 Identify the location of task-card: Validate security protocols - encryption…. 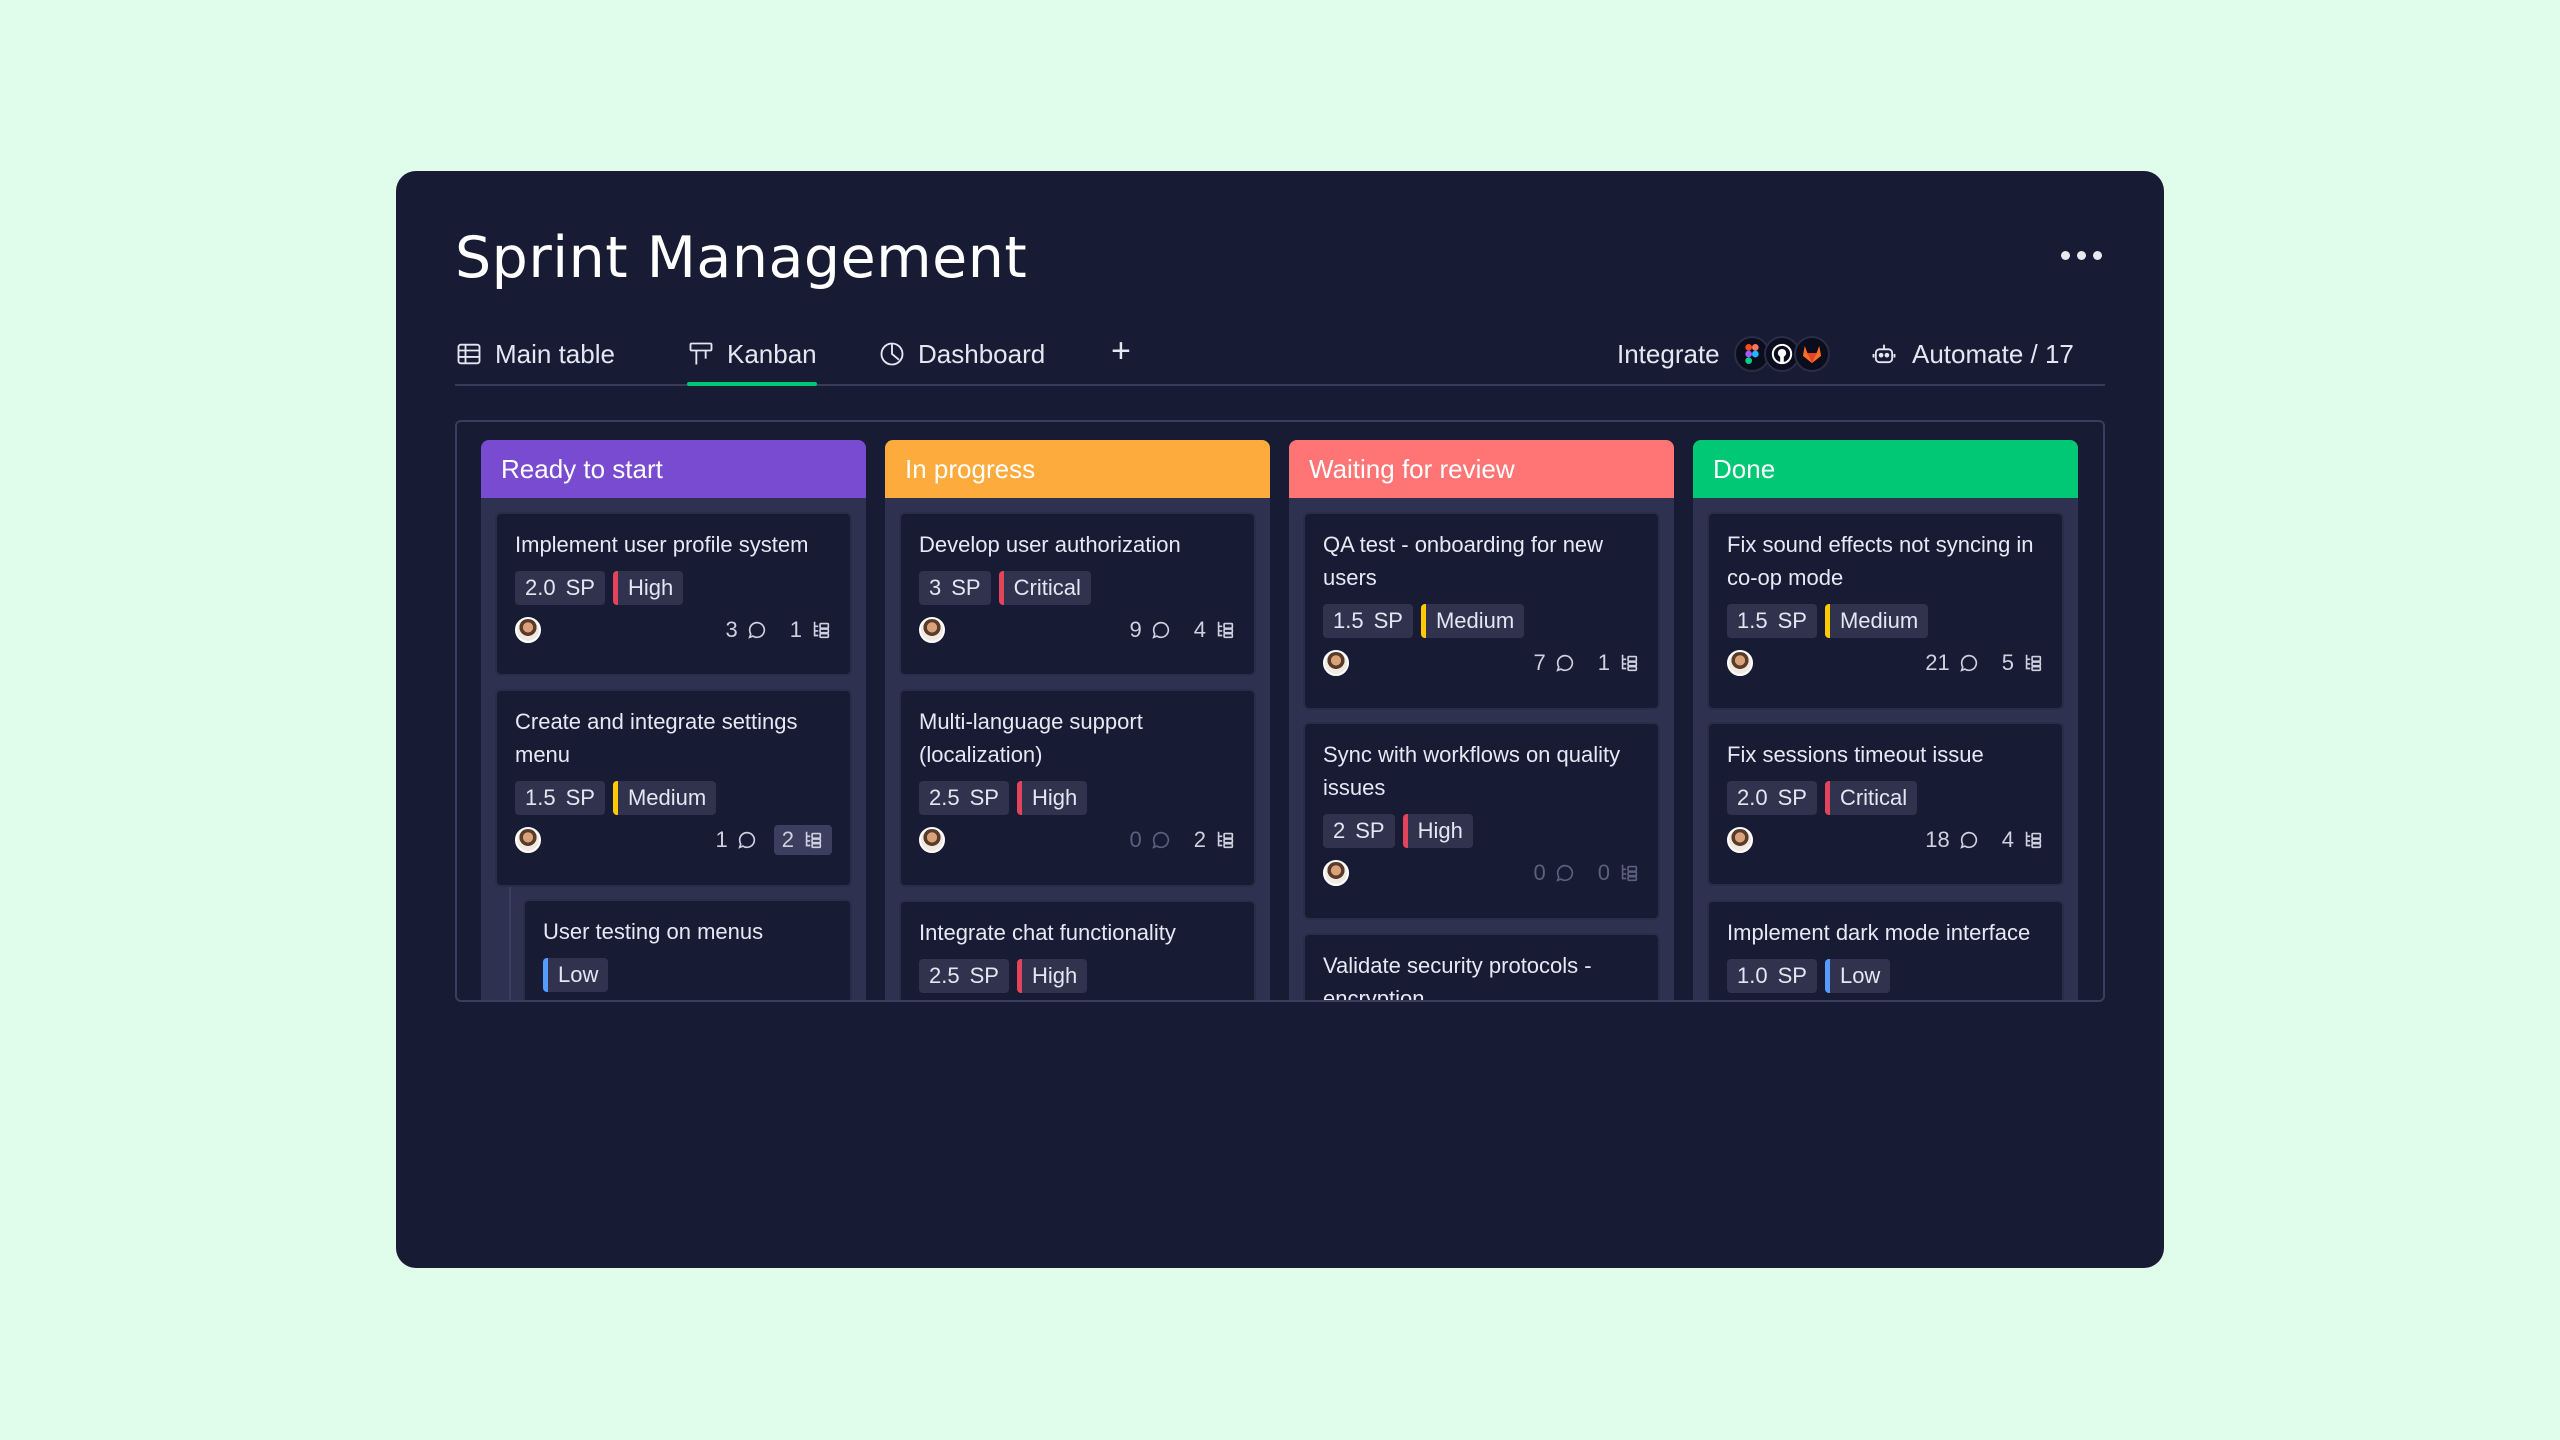
(1481, 967).